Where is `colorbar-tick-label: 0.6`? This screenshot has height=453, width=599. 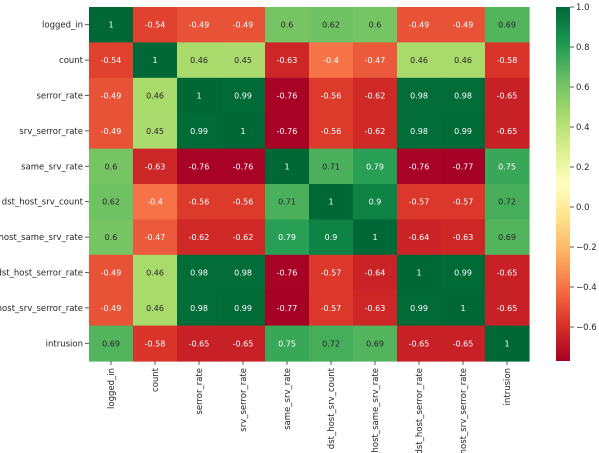 colorbar-tick-label: 0.6 is located at coordinates (583, 88).